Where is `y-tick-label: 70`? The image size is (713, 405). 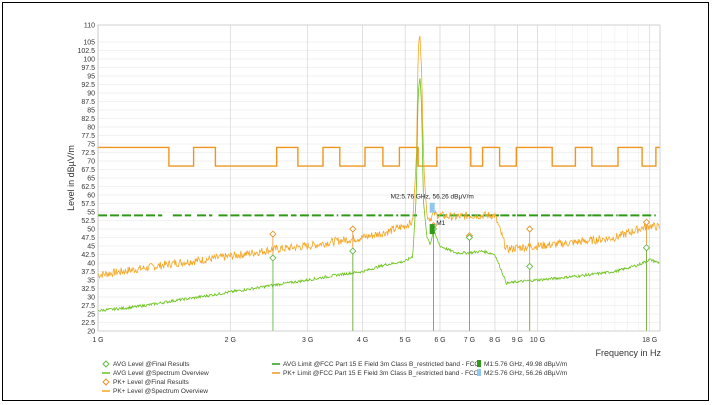 y-tick-label: 70 is located at coordinates (91, 161).